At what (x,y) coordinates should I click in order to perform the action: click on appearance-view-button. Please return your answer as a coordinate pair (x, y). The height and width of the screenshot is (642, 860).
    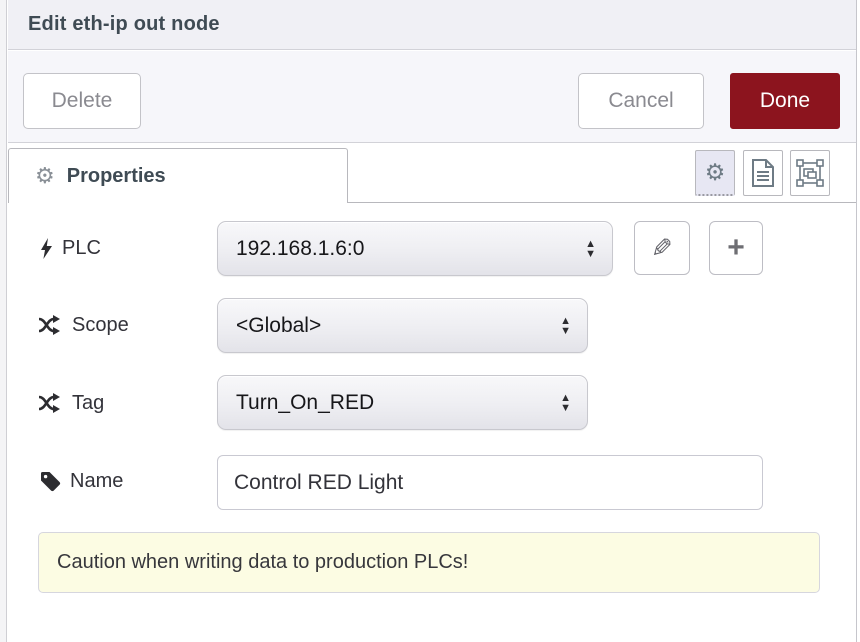
    Looking at the image, I should click on (810, 173).